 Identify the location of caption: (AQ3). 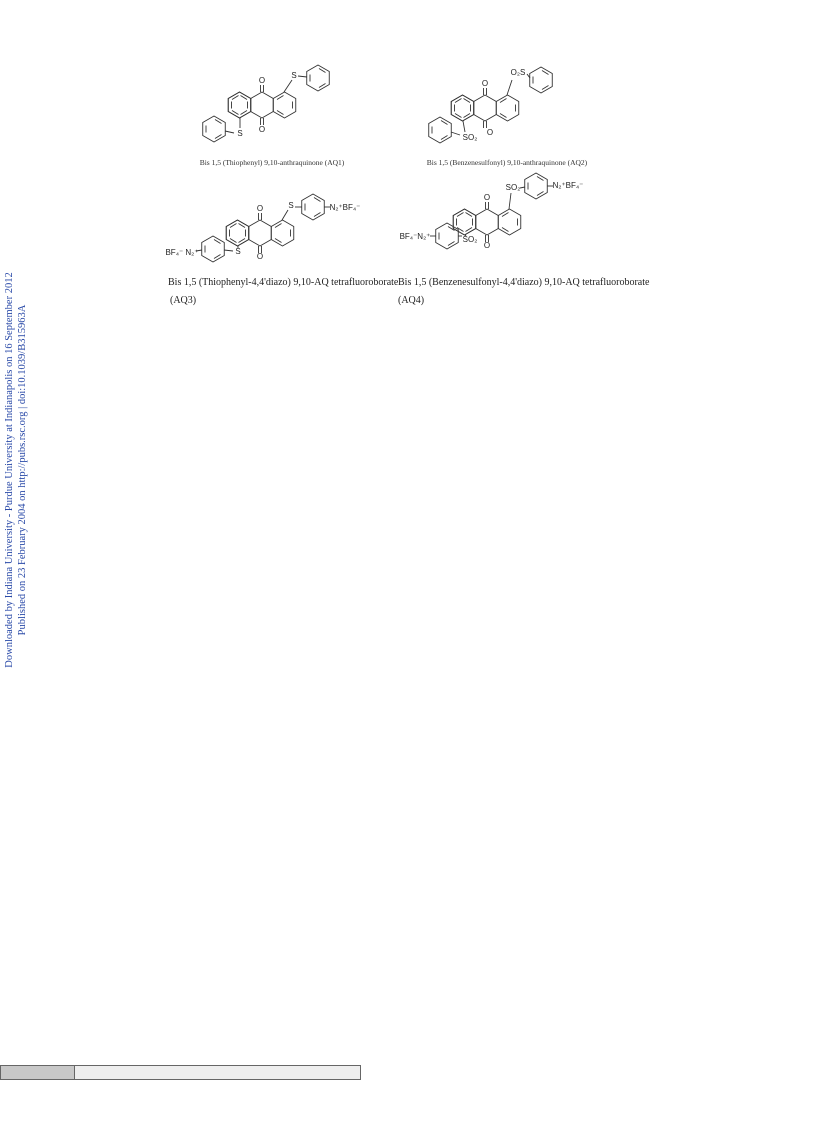
(183, 300).